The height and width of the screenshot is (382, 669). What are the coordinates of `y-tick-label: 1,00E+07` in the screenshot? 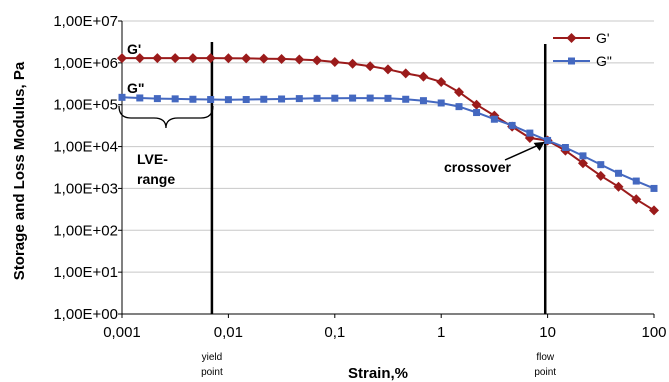 It's located at (85, 21).